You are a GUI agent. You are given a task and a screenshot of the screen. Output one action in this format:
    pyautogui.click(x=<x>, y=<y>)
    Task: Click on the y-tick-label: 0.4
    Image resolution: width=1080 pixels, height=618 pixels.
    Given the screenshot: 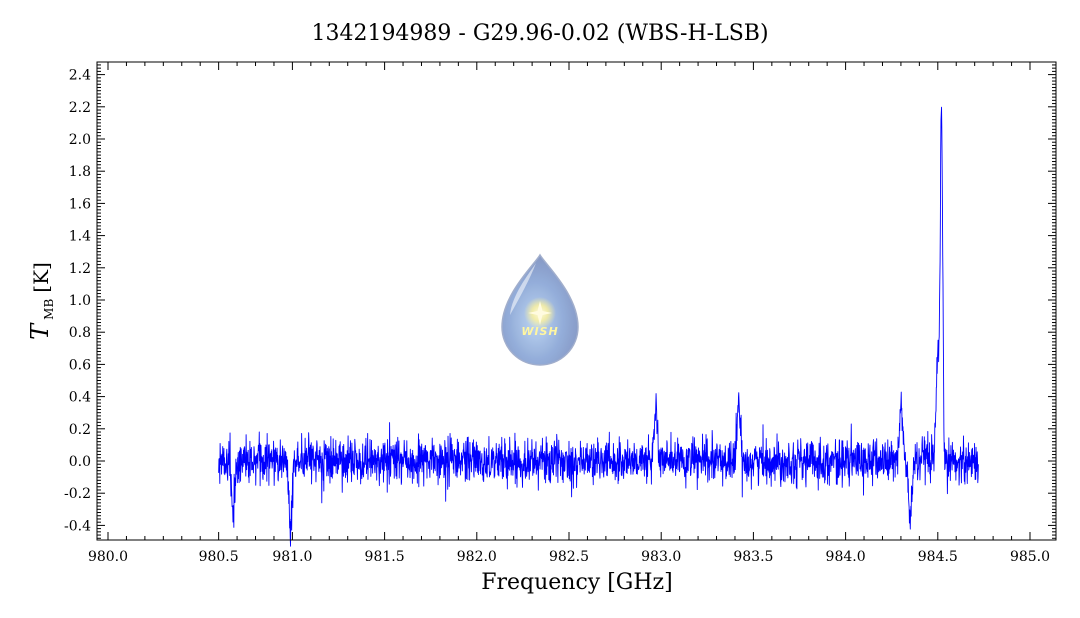 What is the action you would take?
    pyautogui.click(x=80, y=398)
    